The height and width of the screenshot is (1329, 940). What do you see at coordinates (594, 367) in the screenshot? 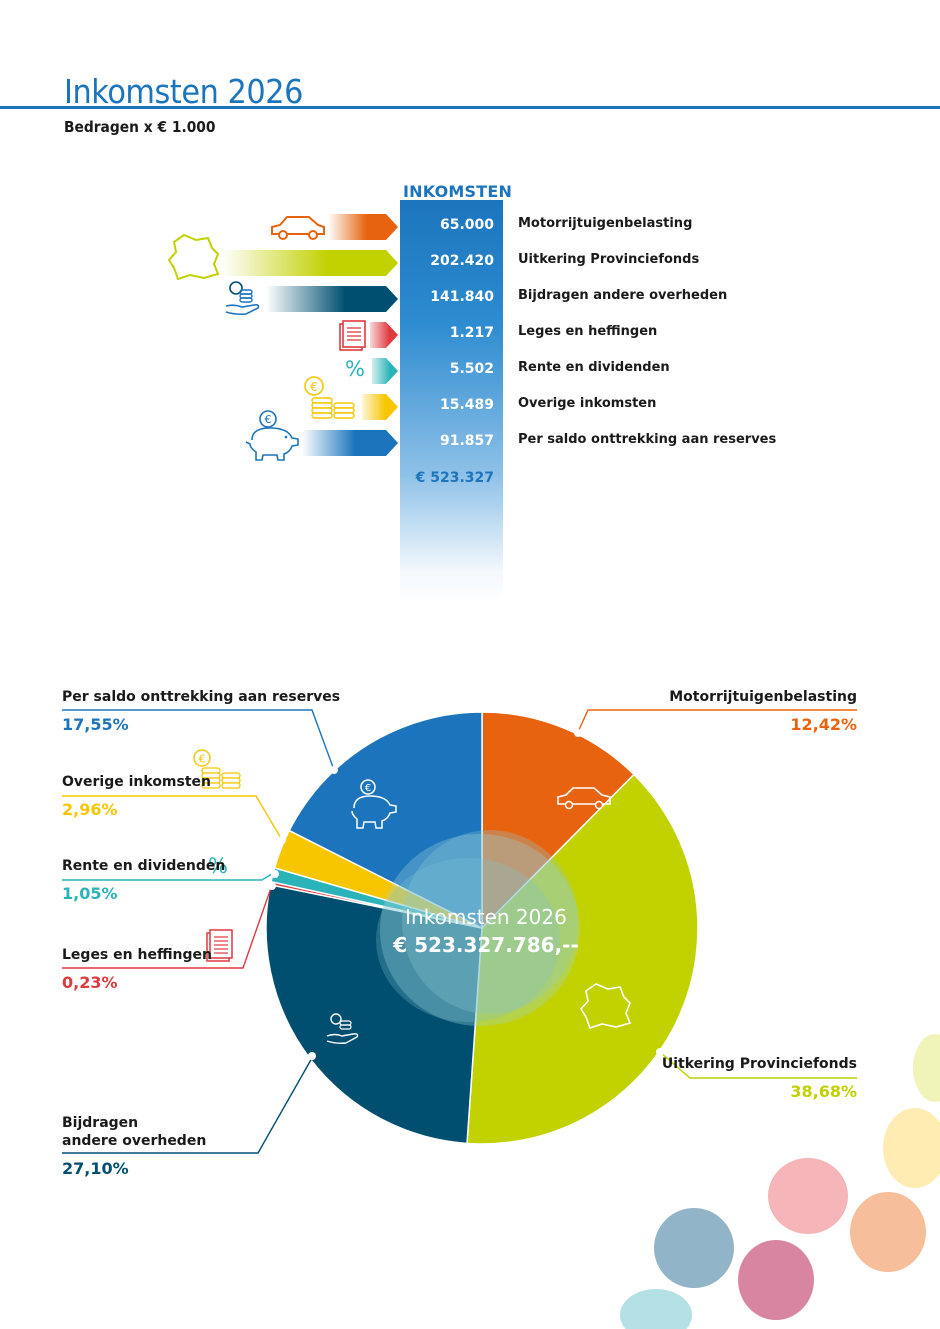
I see `row-label: Rente en dividenden` at bounding box center [594, 367].